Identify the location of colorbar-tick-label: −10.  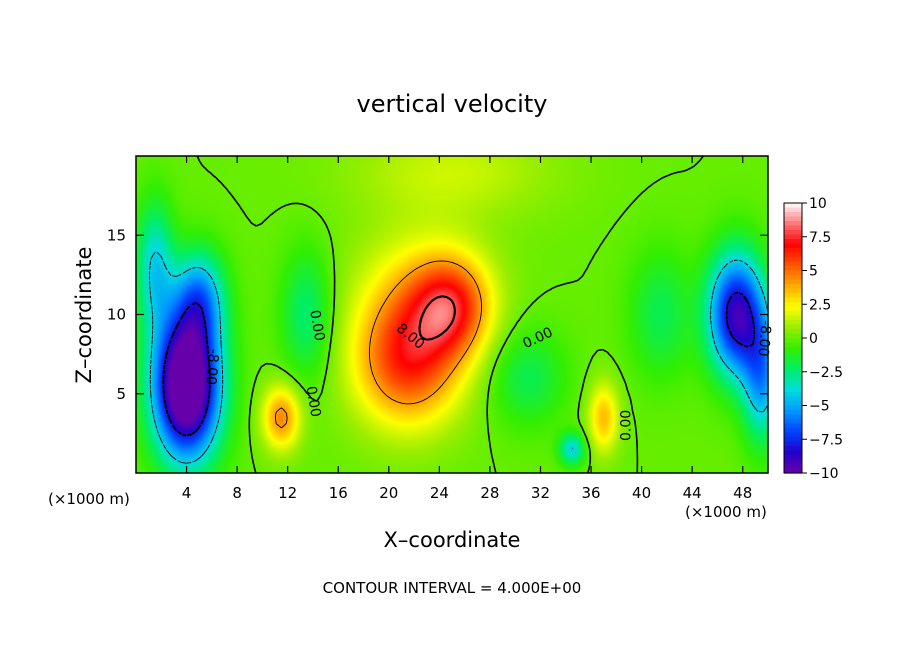
(824, 474).